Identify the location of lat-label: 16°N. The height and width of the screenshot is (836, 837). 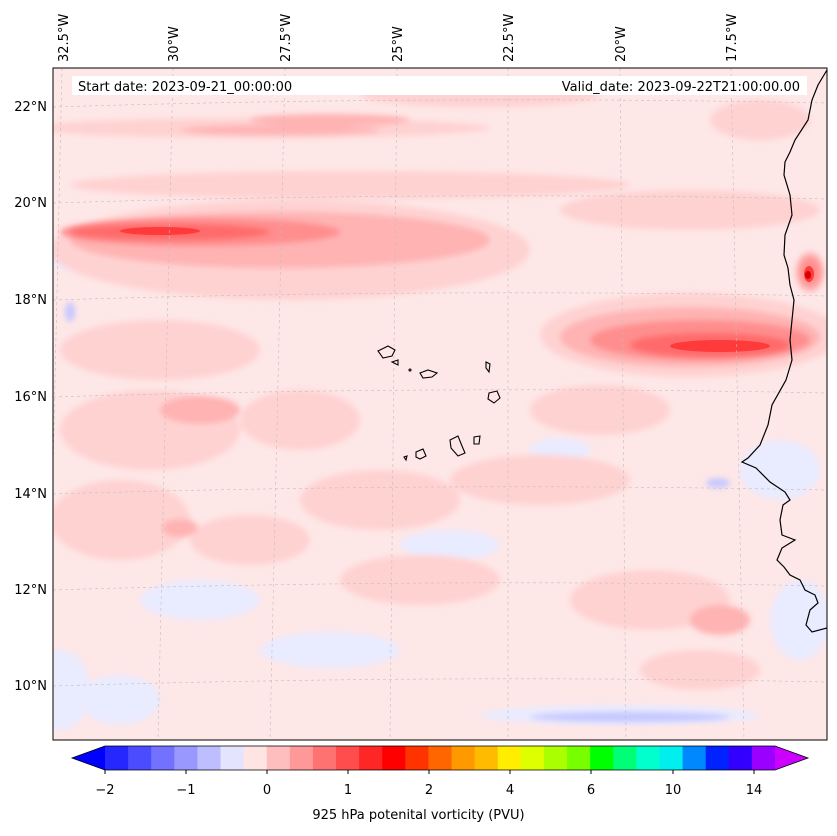
(30, 397).